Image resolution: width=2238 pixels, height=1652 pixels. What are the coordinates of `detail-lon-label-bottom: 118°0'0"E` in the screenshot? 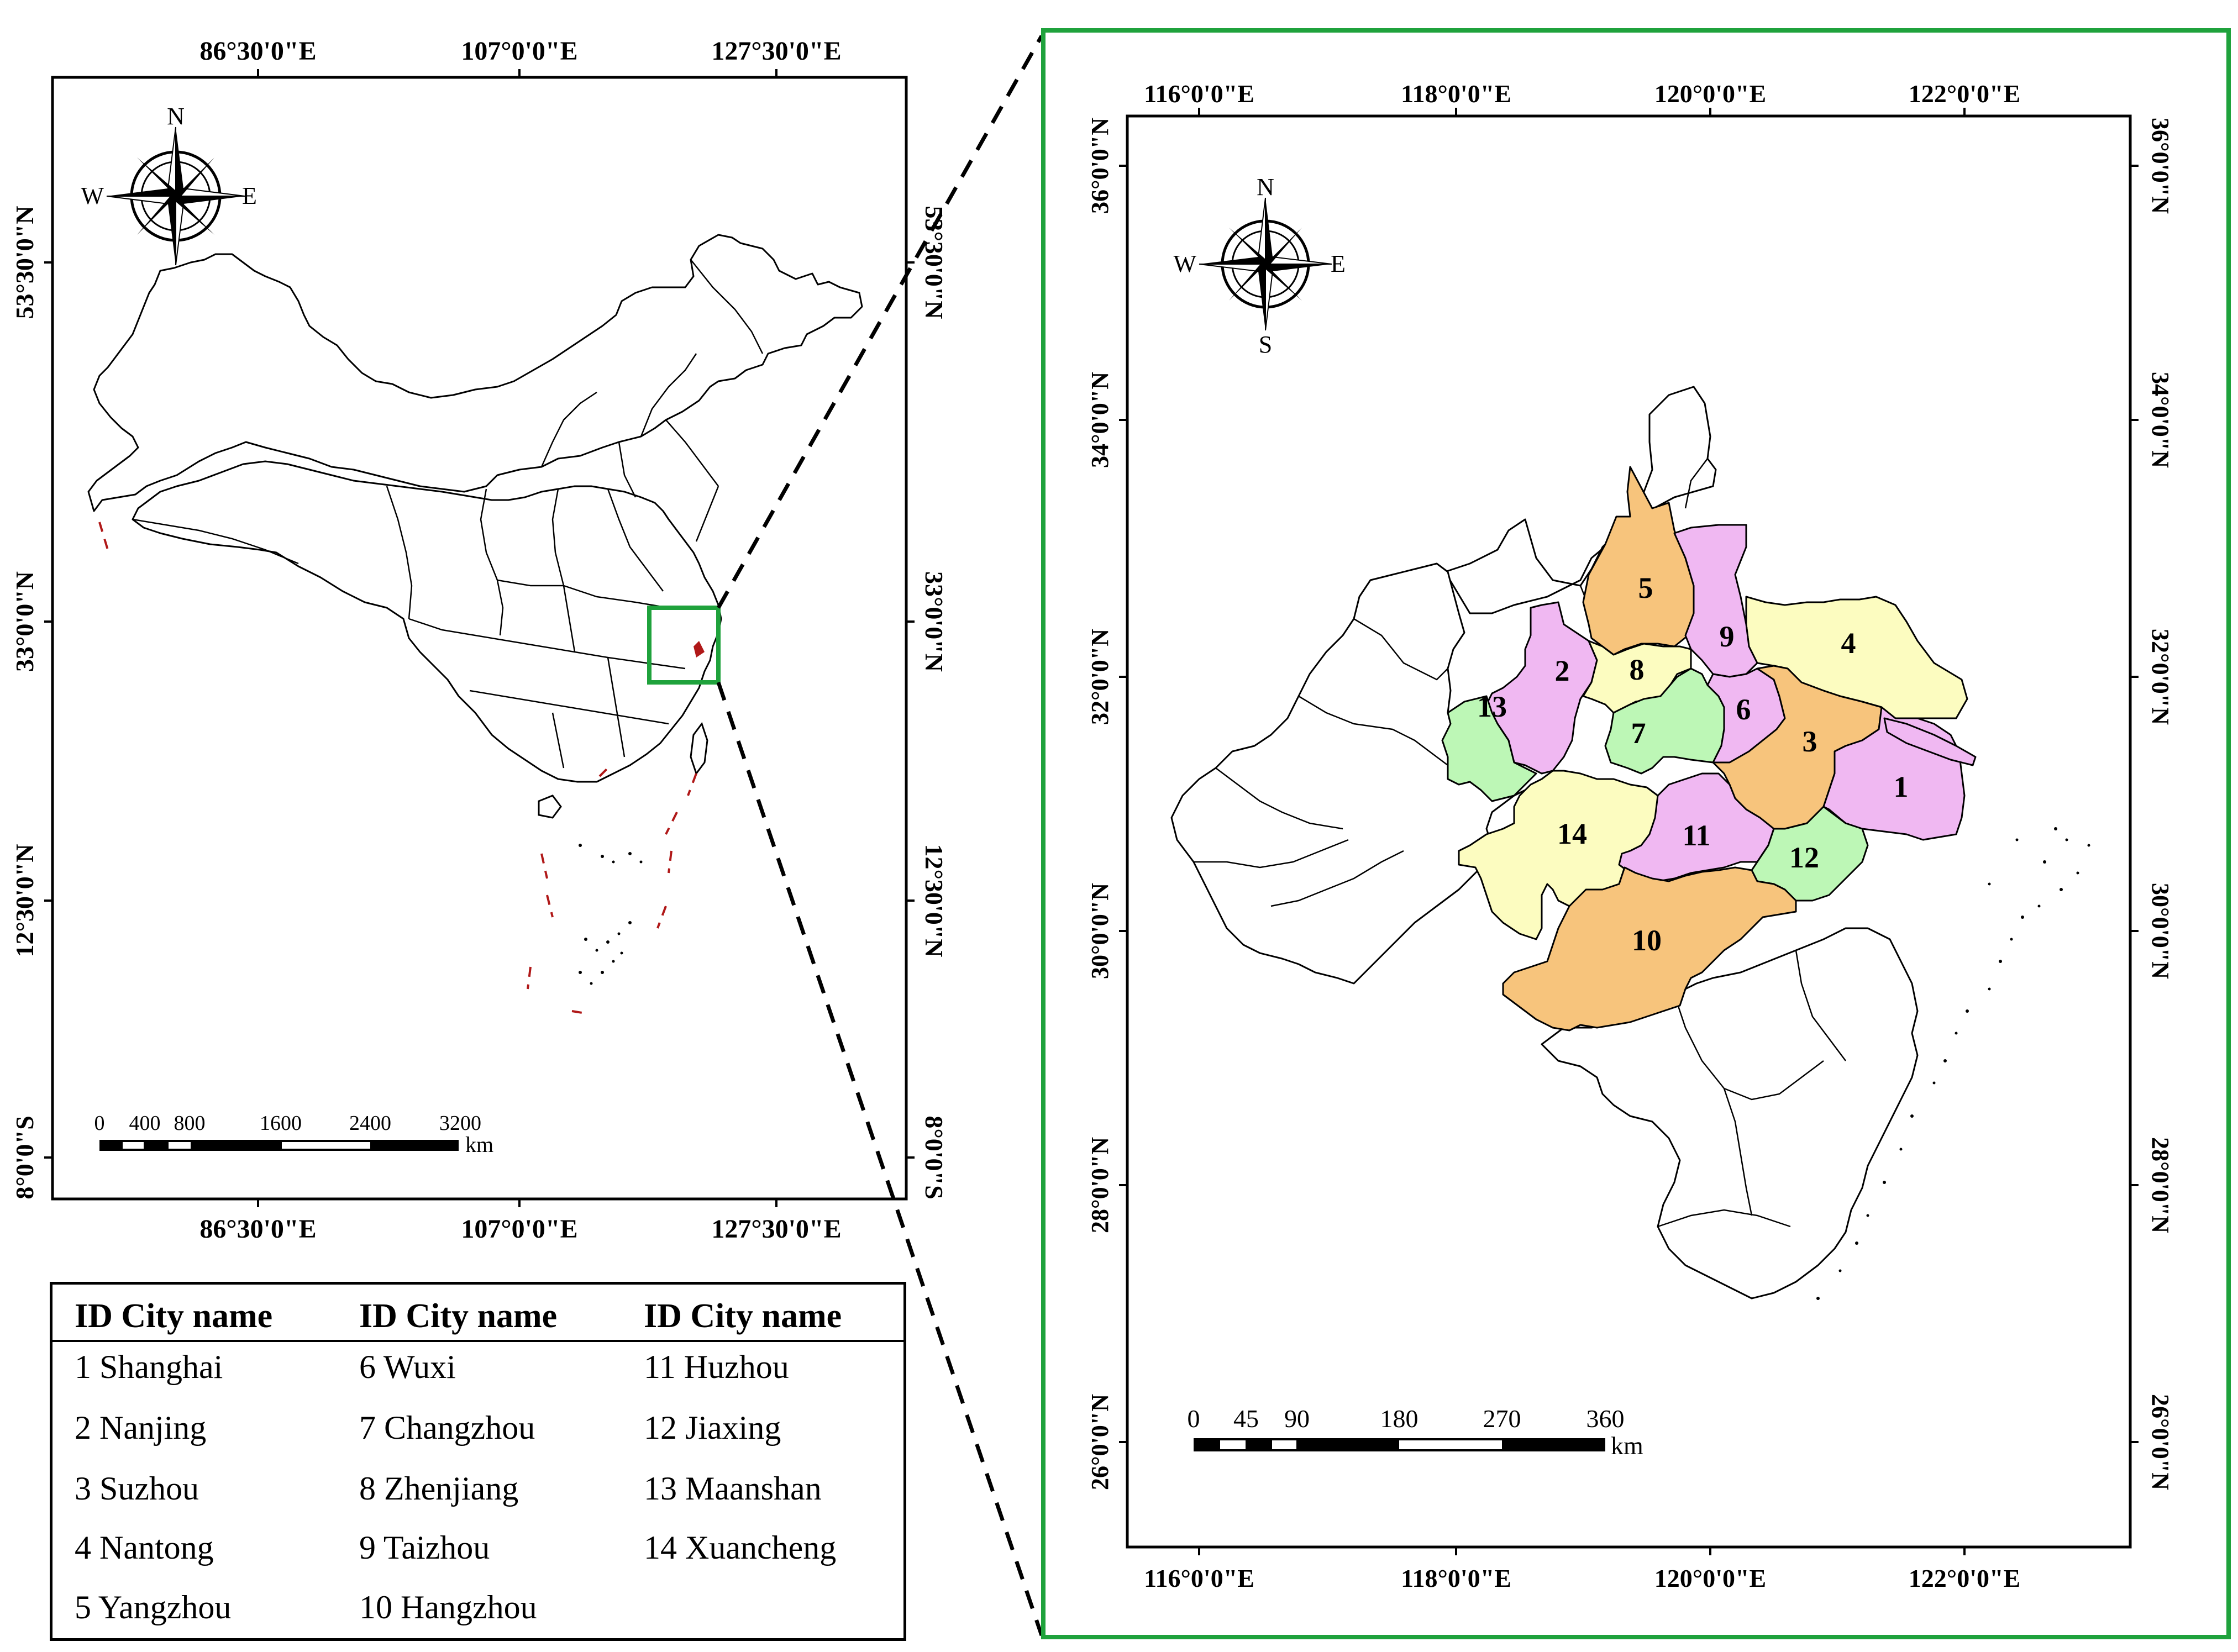 It's located at (1456, 1578).